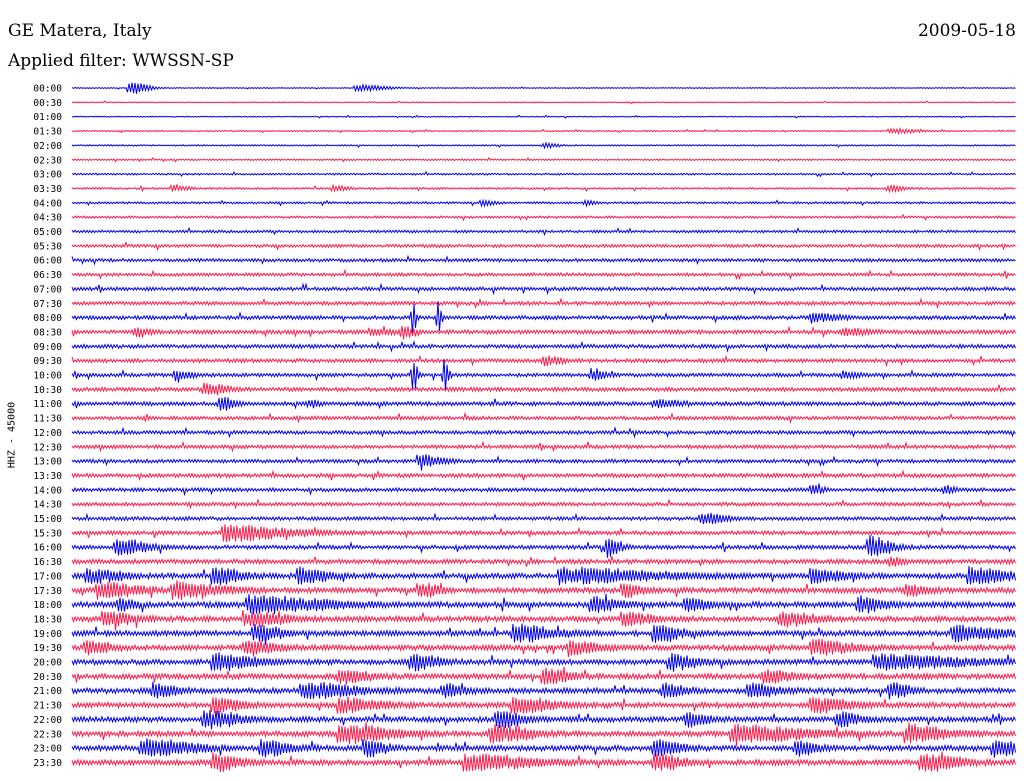  I want to click on time-label-1330: 13:30, so click(47, 476).